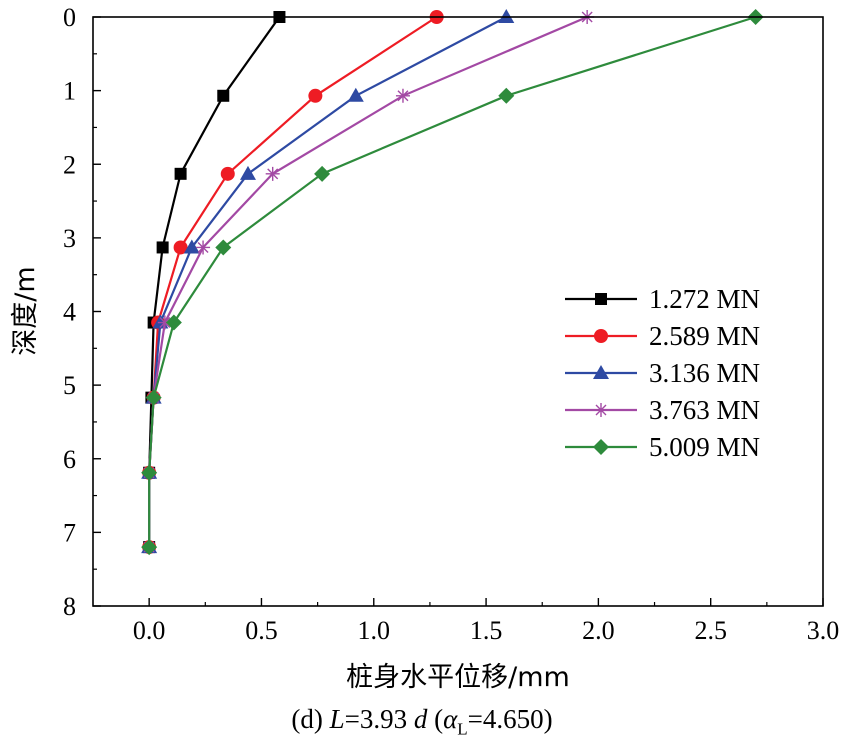 This screenshot has height=754, width=844. What do you see at coordinates (337, 719) in the screenshot?
I see `caption-L-symbol: L` at bounding box center [337, 719].